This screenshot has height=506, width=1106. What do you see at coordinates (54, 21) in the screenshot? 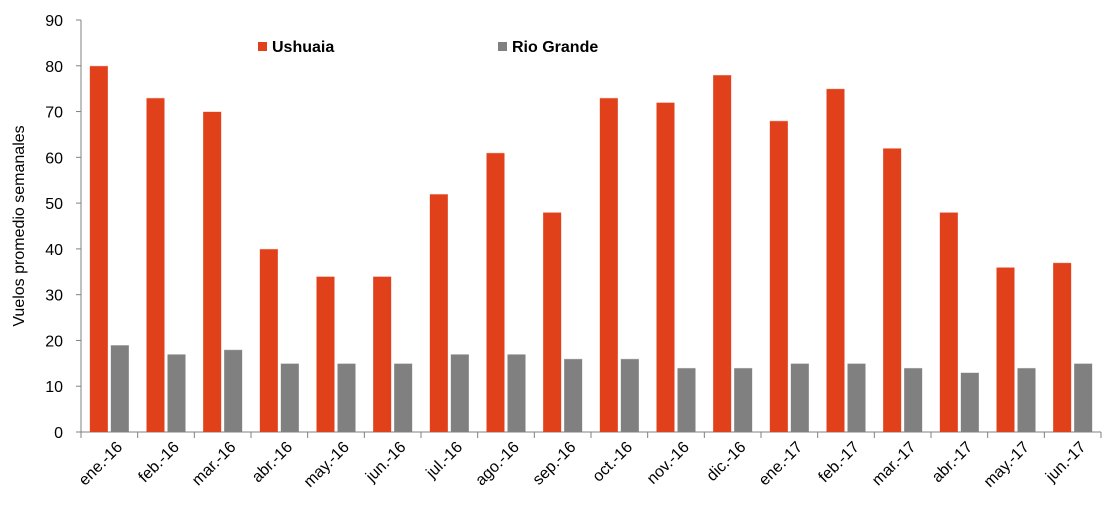
I see `y-tick-label: 90` at bounding box center [54, 21].